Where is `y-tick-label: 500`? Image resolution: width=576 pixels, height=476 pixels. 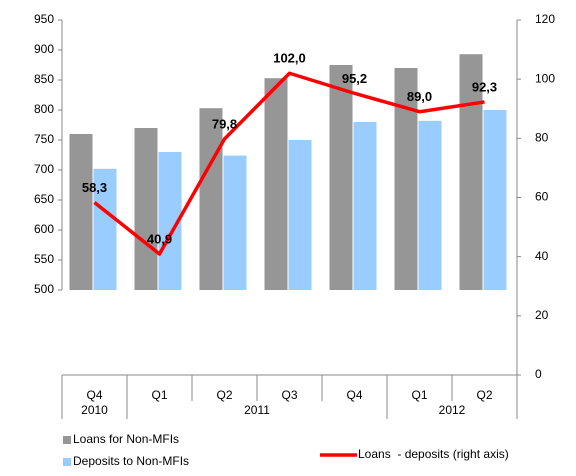 y-tick-label: 500 is located at coordinates (44, 289).